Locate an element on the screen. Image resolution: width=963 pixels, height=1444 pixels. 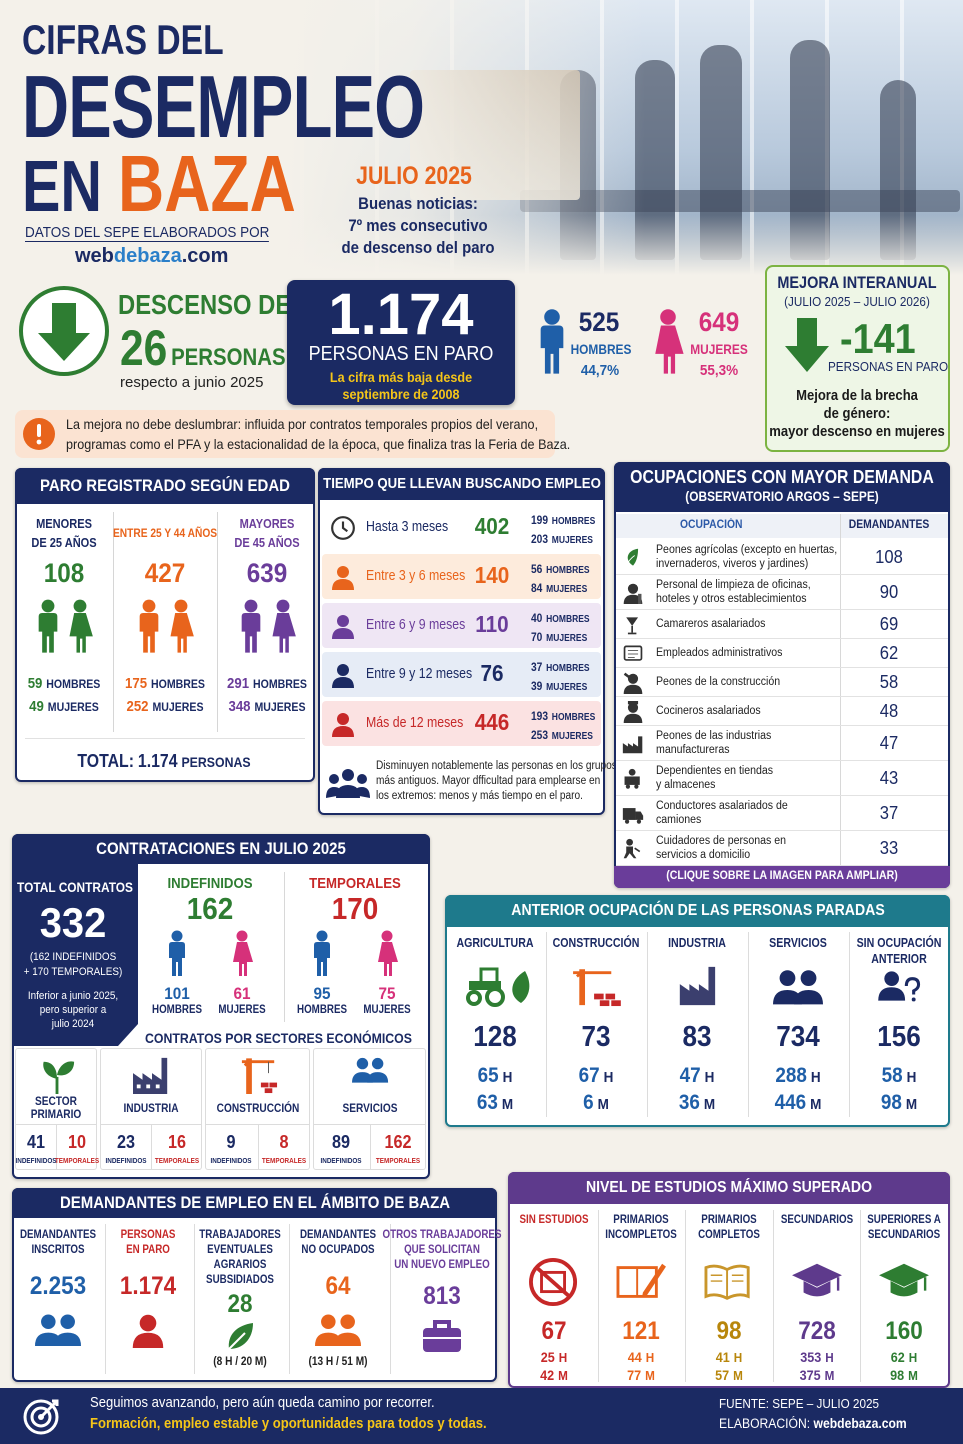
time-label: Entre 3 y 6 meses is located at coordinates (416, 576).